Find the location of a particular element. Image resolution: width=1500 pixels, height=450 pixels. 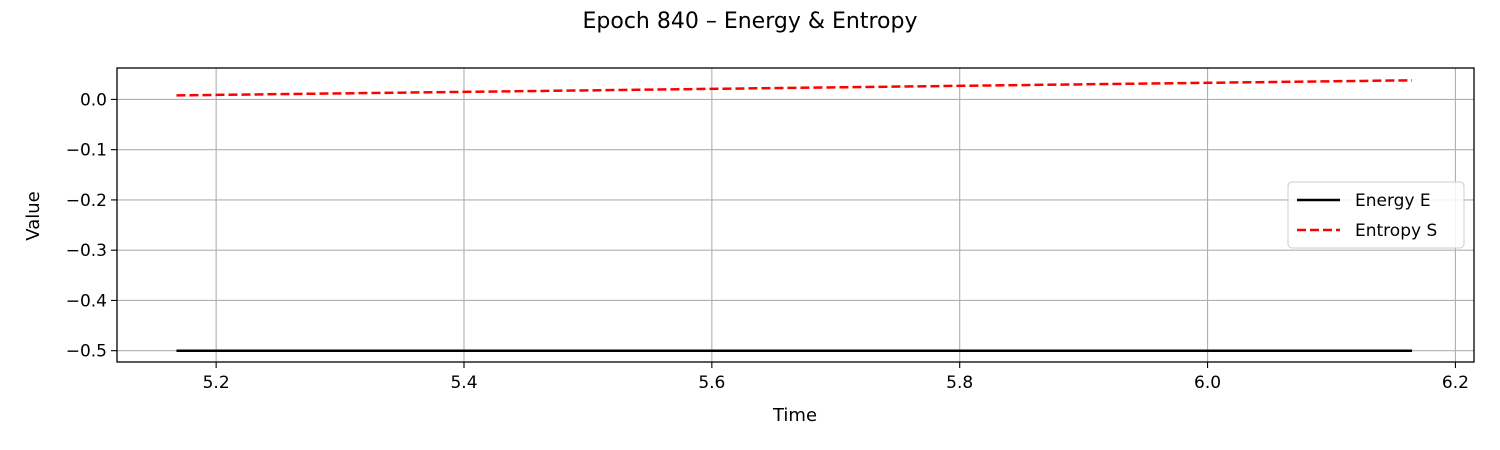

x-tick-label: 5.6 is located at coordinates (711, 383).